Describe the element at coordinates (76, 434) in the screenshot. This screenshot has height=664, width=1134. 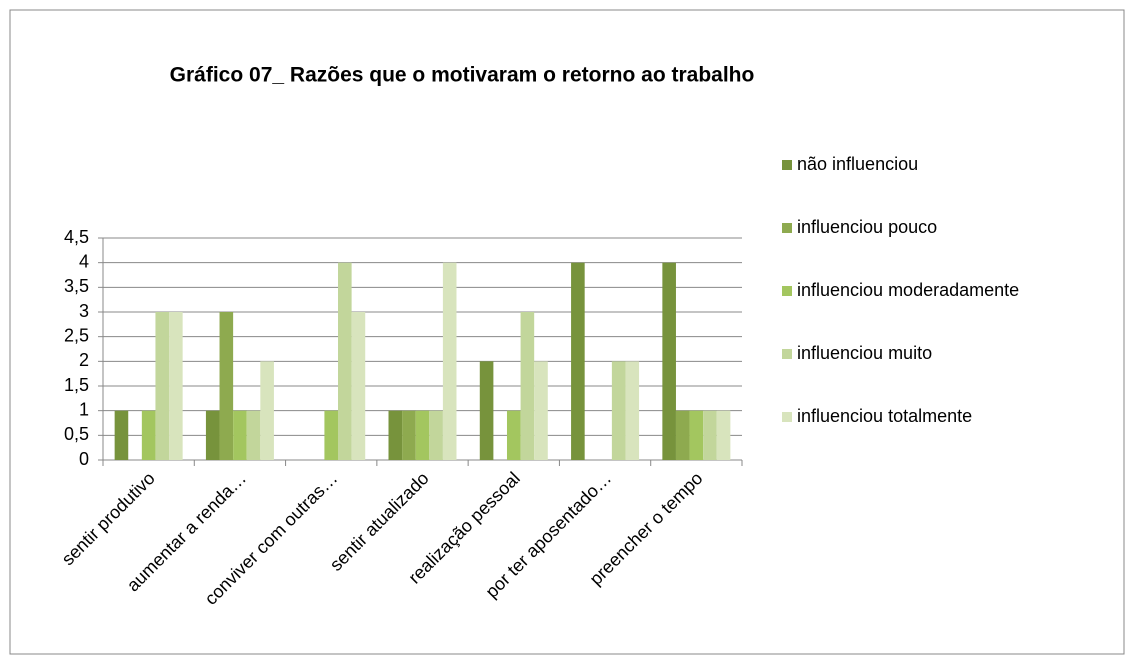
I see `y-tick-label: 0,5` at that location.